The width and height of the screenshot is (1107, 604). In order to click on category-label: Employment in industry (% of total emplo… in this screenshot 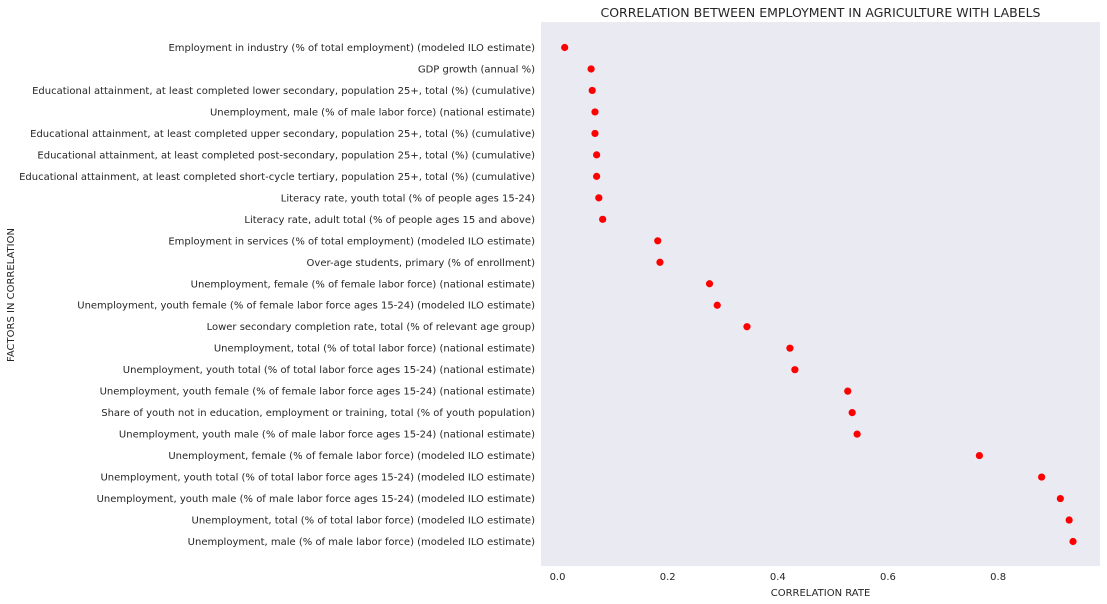, I will do `click(351, 48)`.